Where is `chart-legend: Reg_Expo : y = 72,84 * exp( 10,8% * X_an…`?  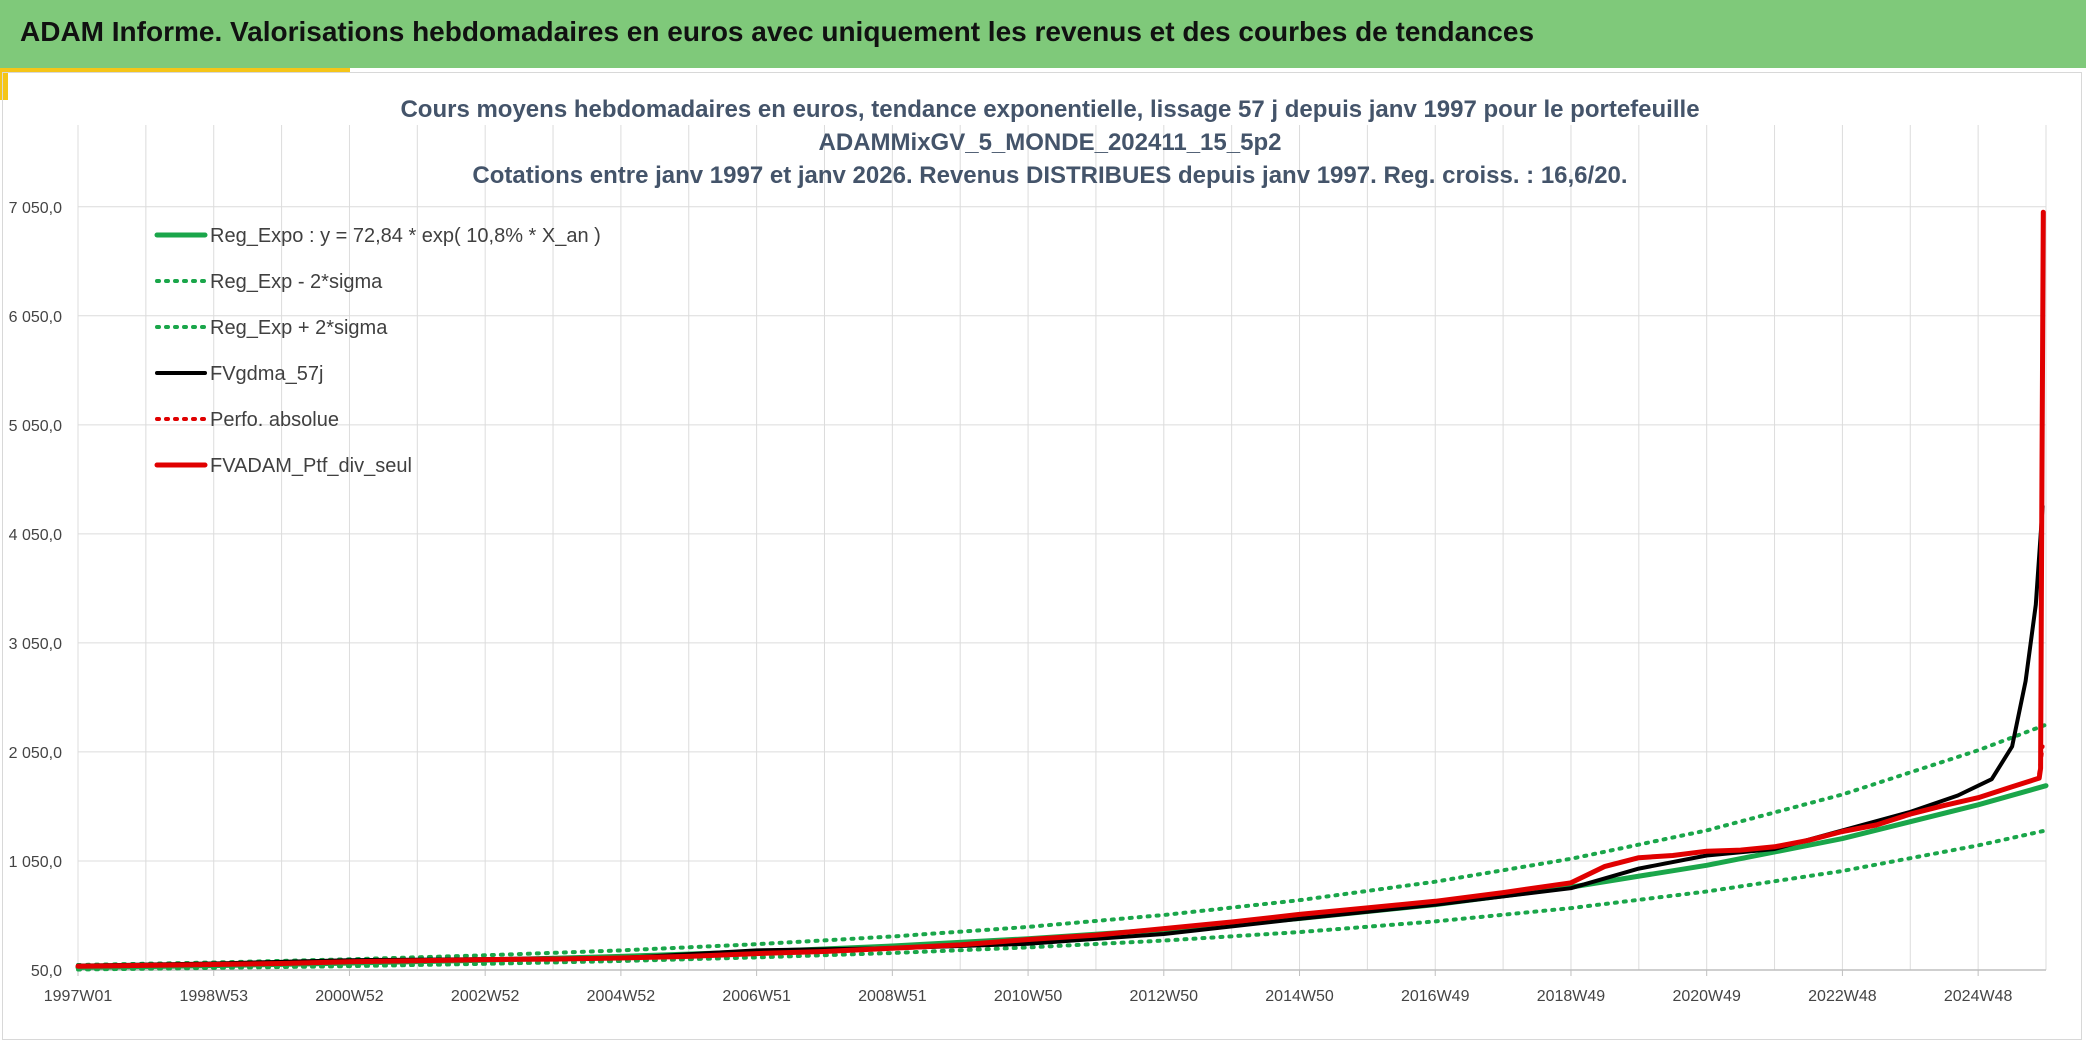
chart-legend: Reg_Expo : y = 72,84 * exp( 10,8% * X_an… is located at coordinates (377, 351).